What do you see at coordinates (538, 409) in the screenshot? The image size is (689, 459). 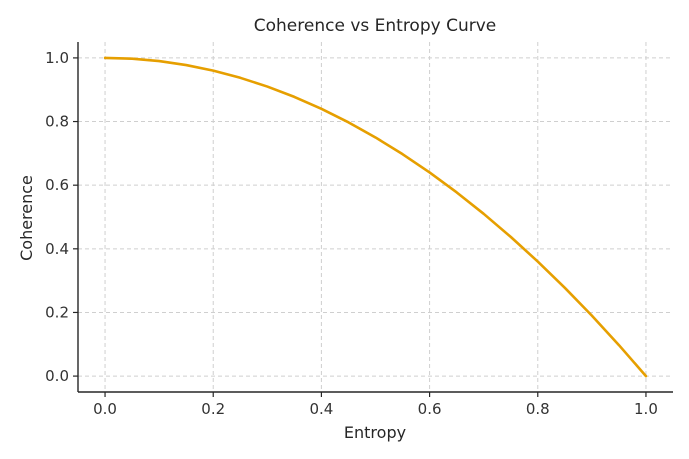 I see `x-tick-label-4: 0.8` at bounding box center [538, 409].